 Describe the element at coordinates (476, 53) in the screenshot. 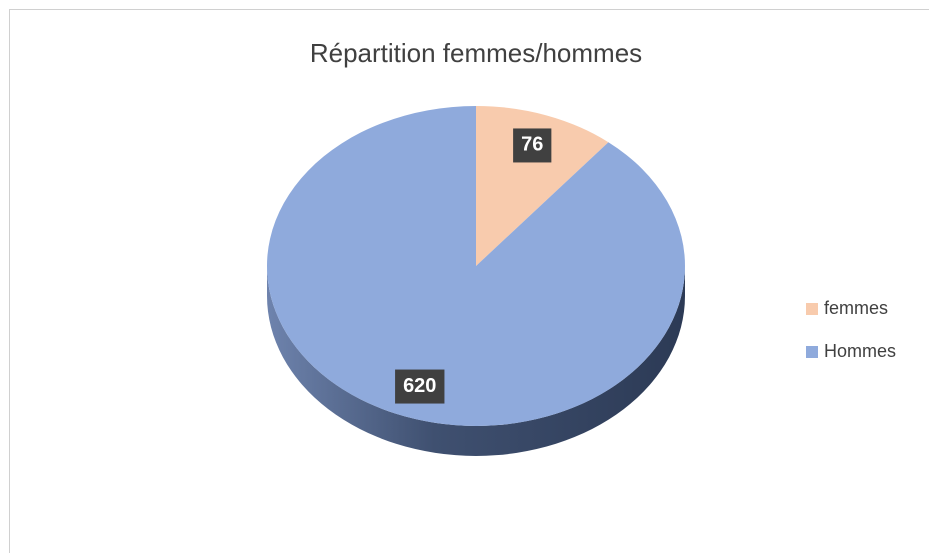

I see `chart-title: Répartition femmes/hommes` at that location.